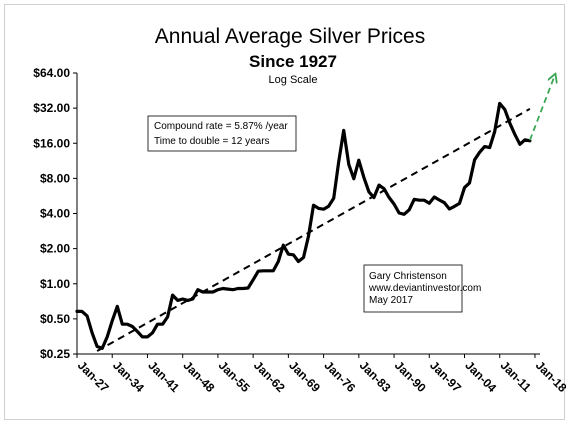 The image size is (571, 426). What do you see at coordinates (375, 376) in the screenshot?
I see `x-tick-label: Jan-83` at bounding box center [375, 376].